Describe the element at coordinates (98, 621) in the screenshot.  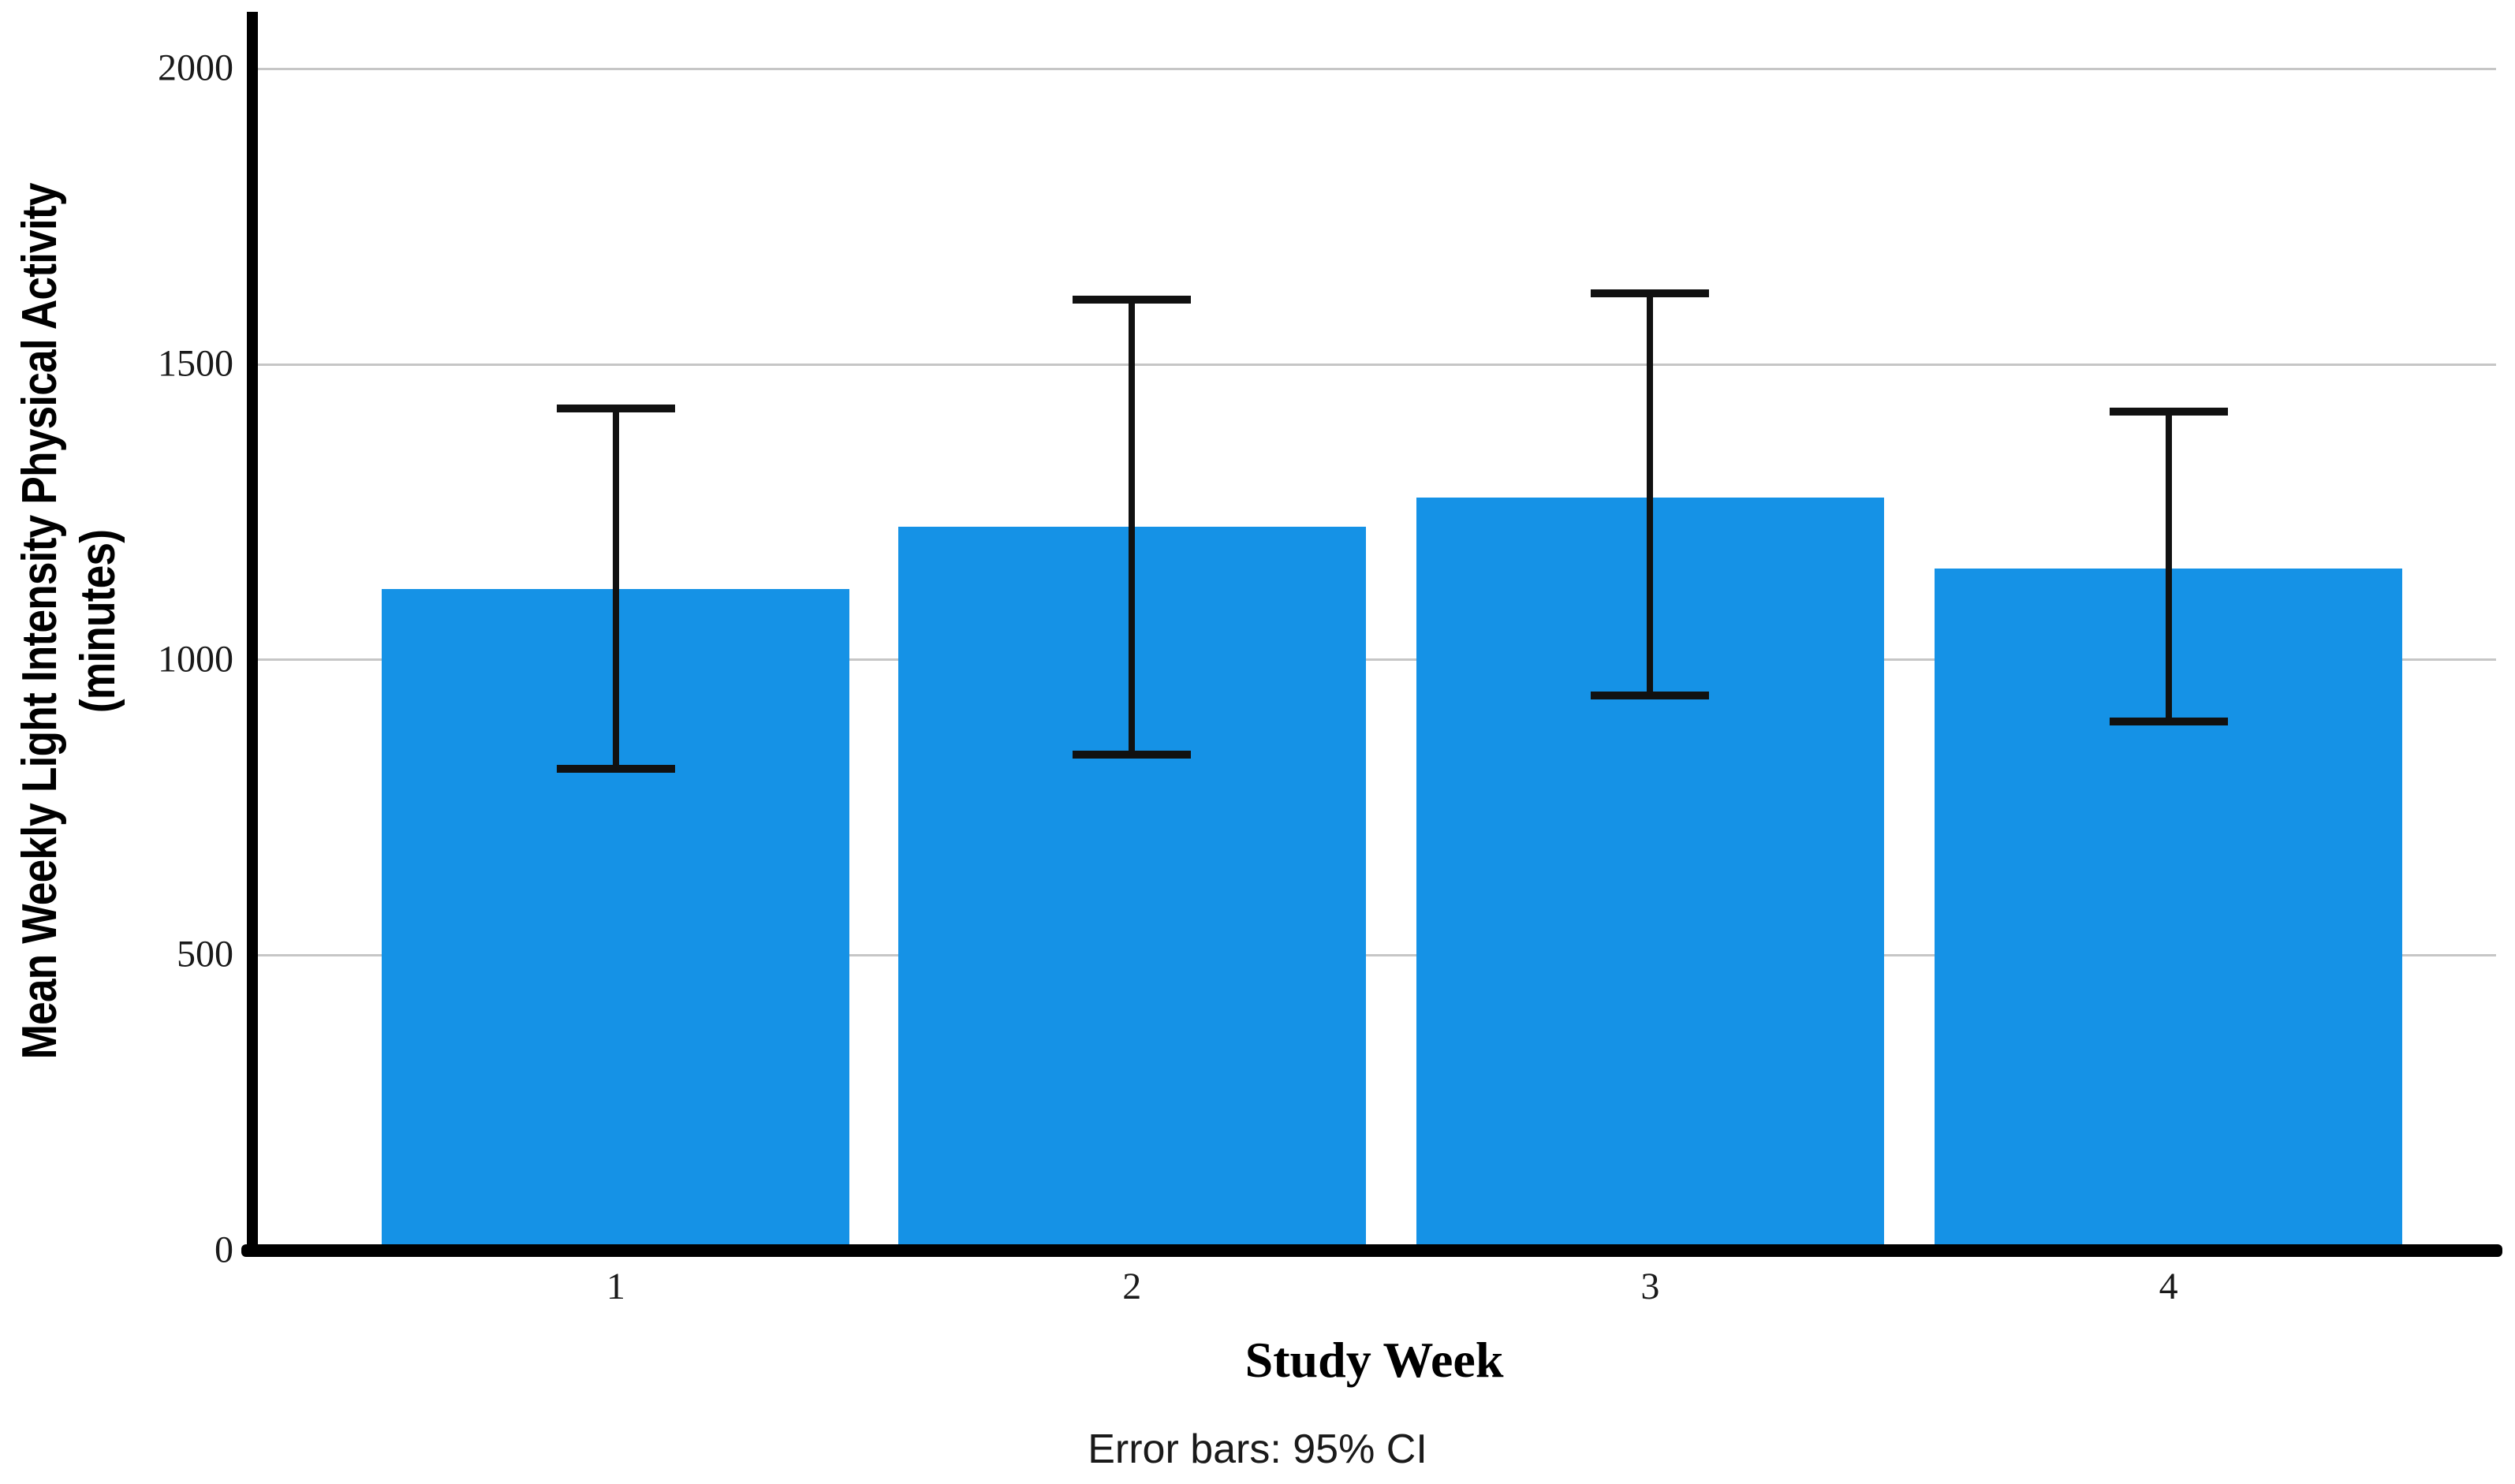
I see `y-axis-title-line2: (minutes)` at that location.